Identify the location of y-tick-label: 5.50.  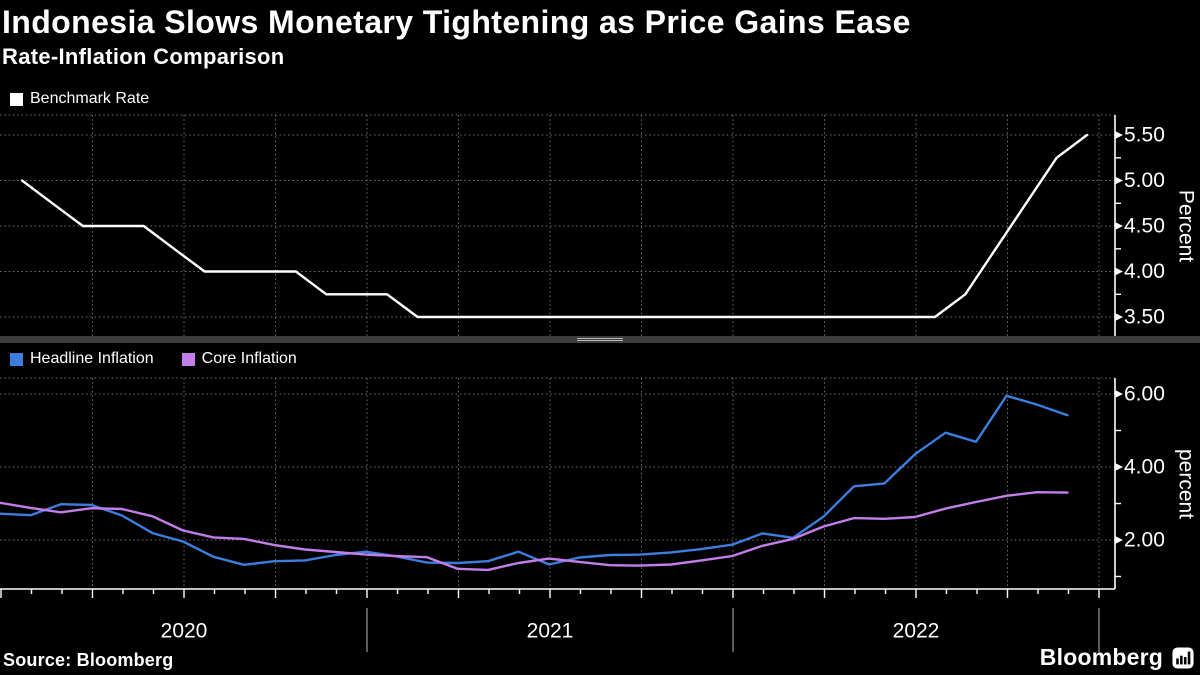
(1144, 135).